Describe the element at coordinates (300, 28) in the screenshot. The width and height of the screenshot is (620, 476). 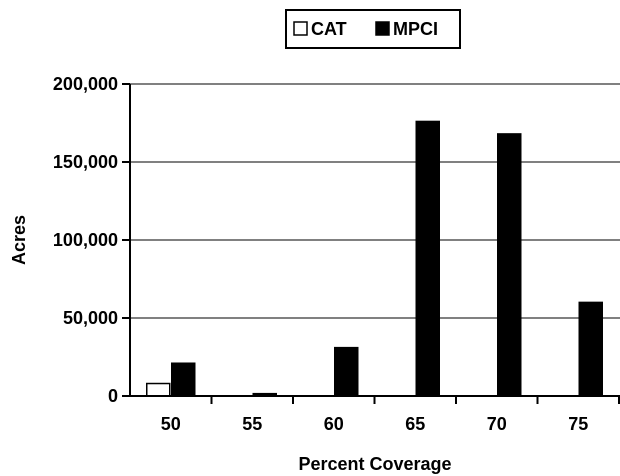
I see `legend-swatch-cat` at that location.